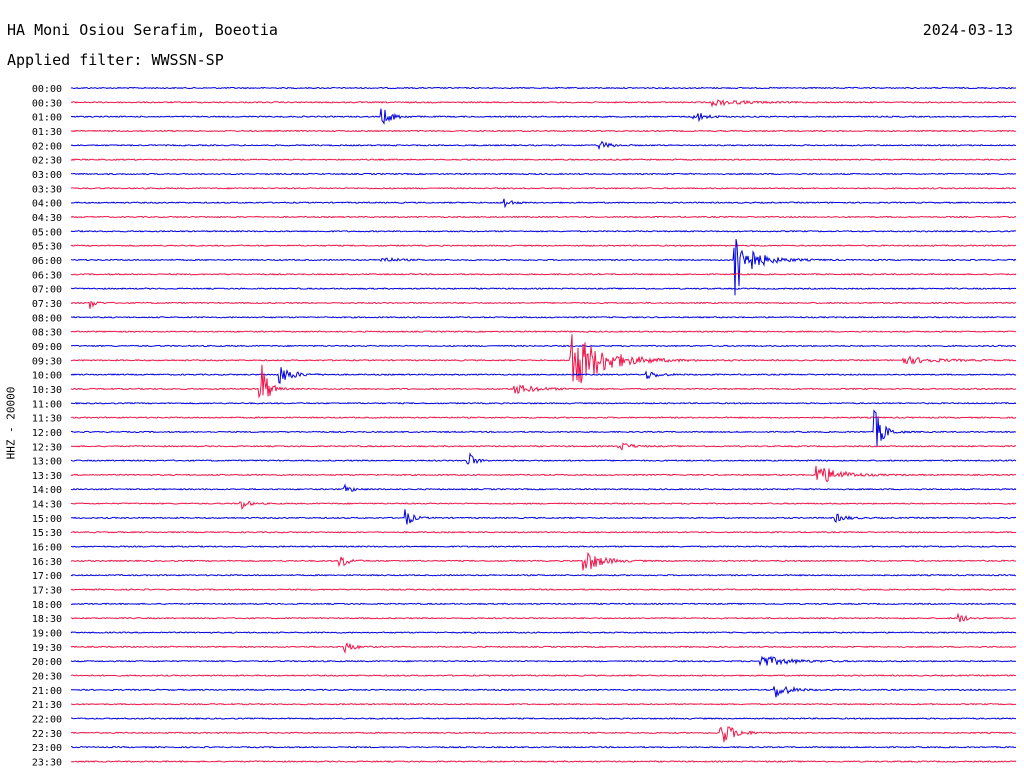 The height and width of the screenshot is (780, 1024). I want to click on time-label-0830: 08:30, so click(47, 333).